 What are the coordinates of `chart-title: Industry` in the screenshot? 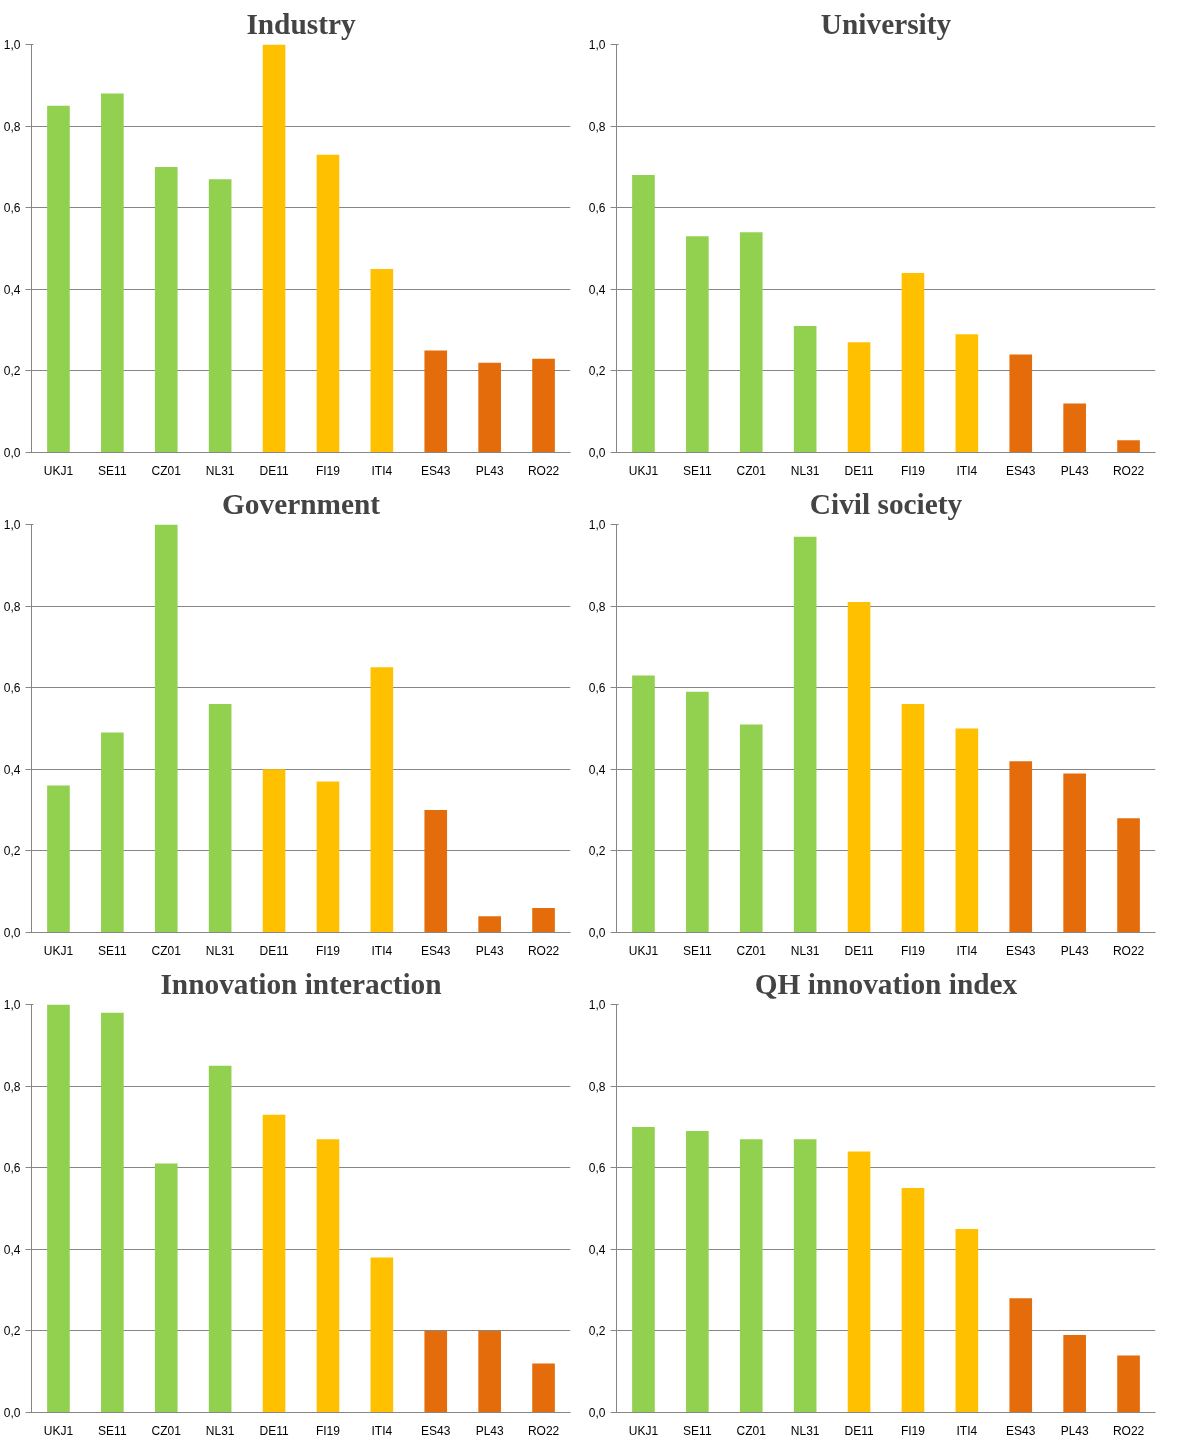 It's located at (301, 23).